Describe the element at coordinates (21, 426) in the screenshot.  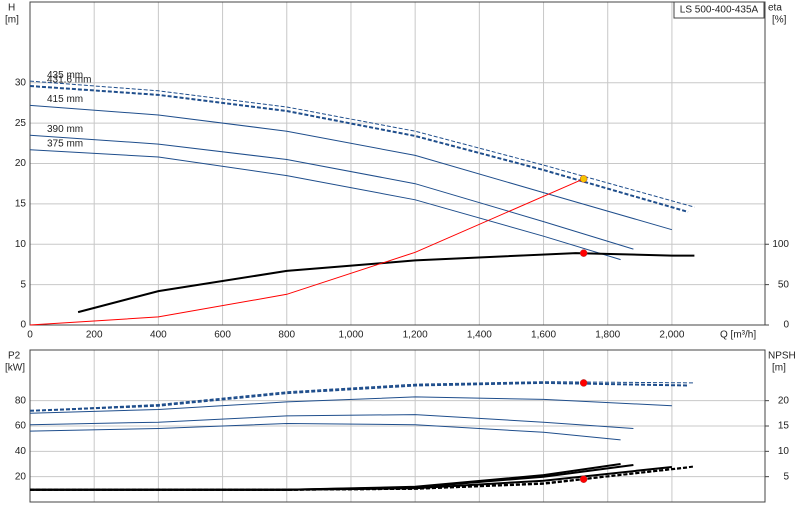
I see `y-tick-label: 60` at that location.